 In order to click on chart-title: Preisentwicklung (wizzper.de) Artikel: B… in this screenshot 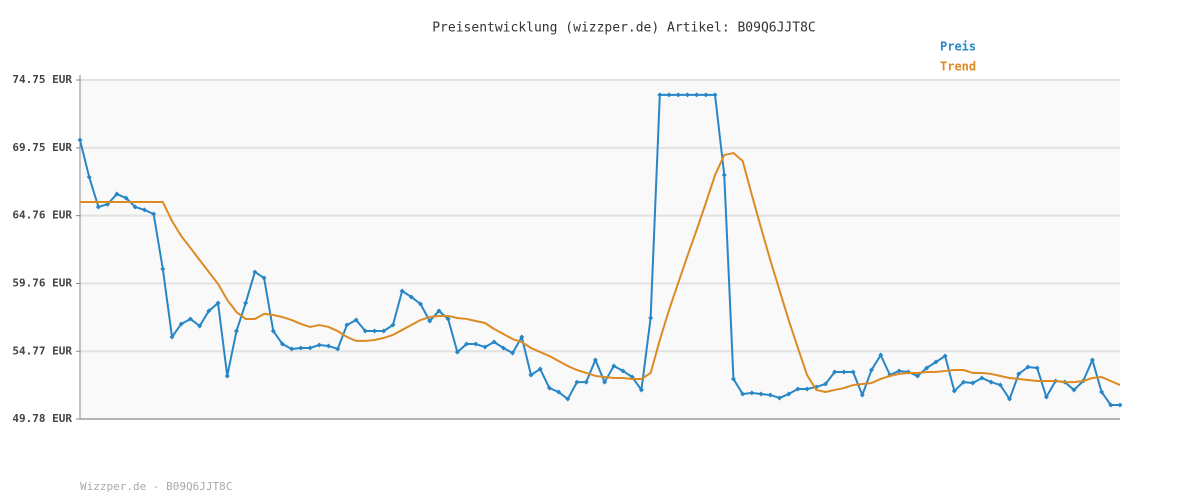, I will do `click(624, 28)`.